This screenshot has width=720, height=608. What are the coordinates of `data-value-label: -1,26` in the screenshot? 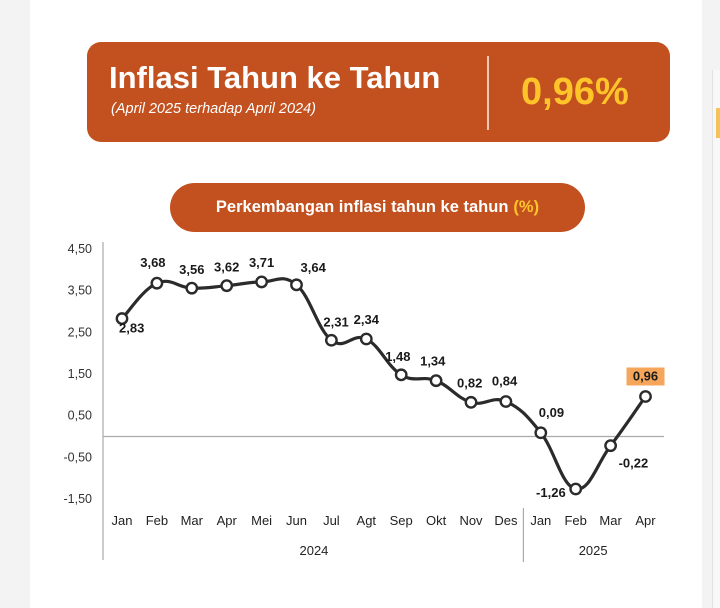 It's located at (551, 492).